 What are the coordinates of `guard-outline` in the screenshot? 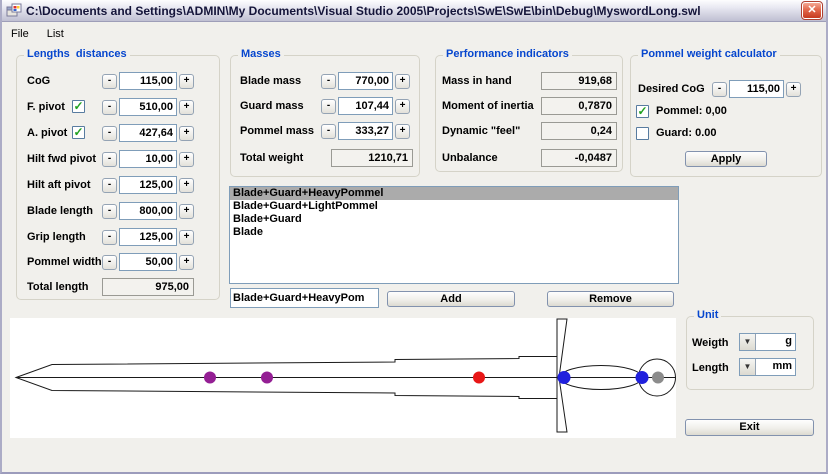 It's located at (562, 375).